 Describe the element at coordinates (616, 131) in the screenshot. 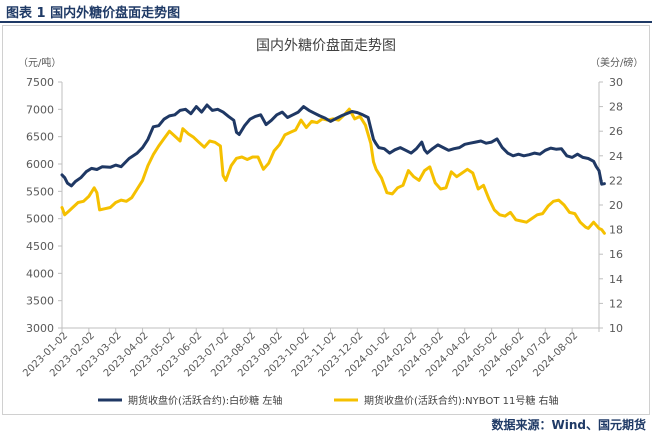

I see `right-tick-label: 26` at that location.